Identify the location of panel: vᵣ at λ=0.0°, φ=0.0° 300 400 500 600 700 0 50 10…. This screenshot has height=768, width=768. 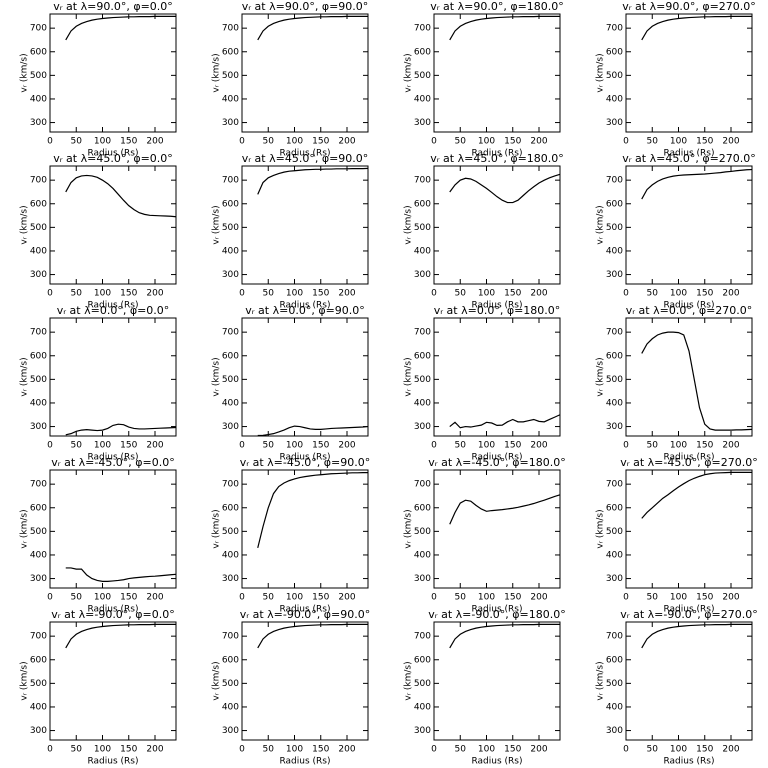
(98, 383).